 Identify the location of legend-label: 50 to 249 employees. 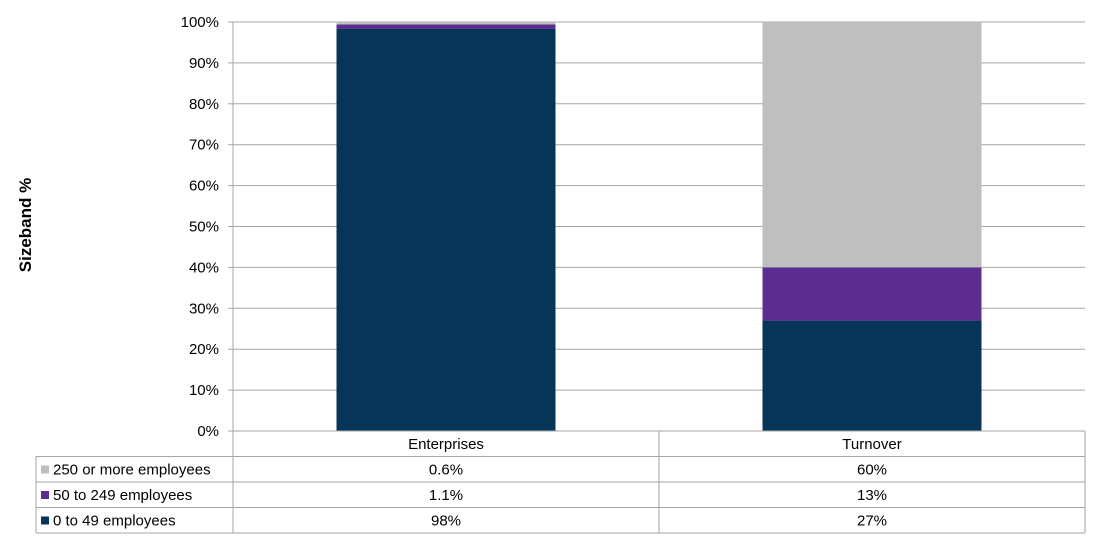
(122, 495).